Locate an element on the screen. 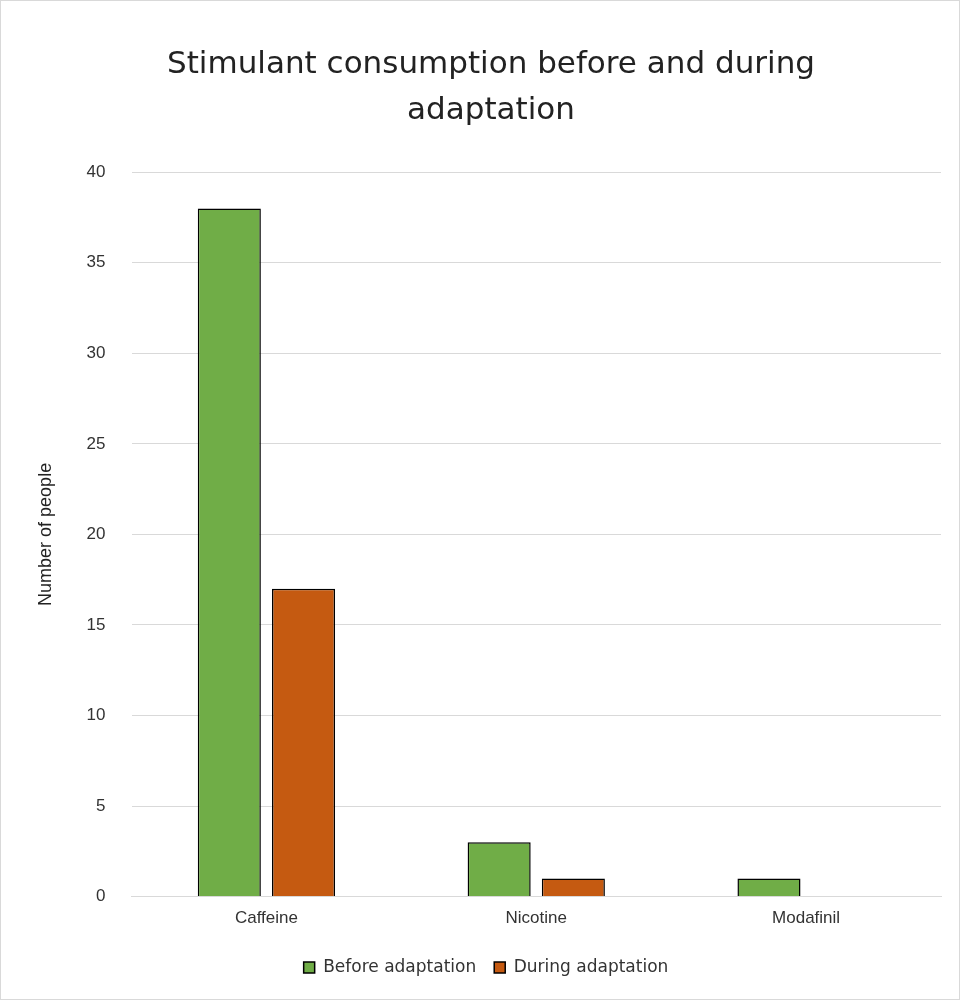 The width and height of the screenshot is (962, 1002). y-tick-label: 40 is located at coordinates (96, 171).